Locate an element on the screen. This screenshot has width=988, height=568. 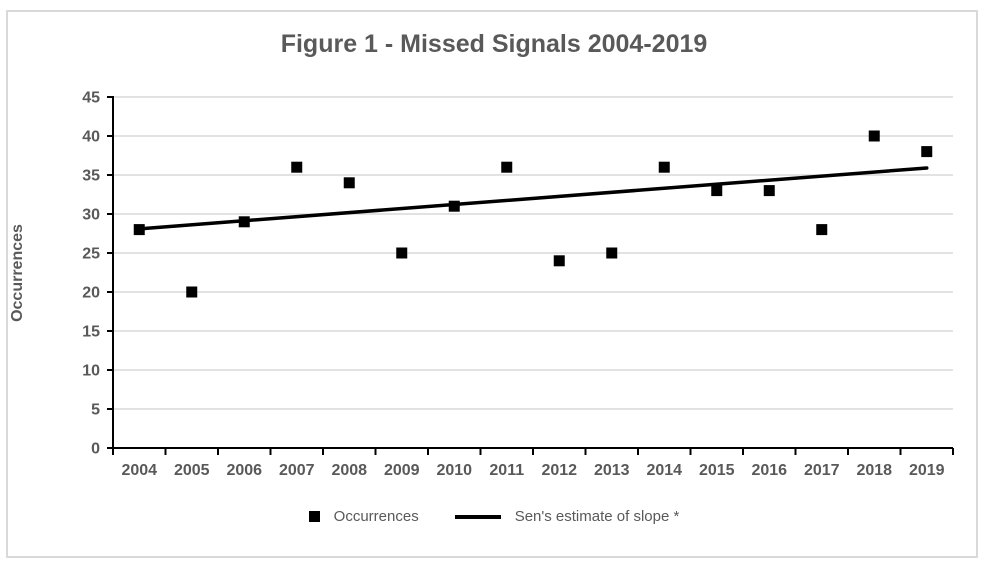
y-tick-label-10: 10 is located at coordinates (91, 371).